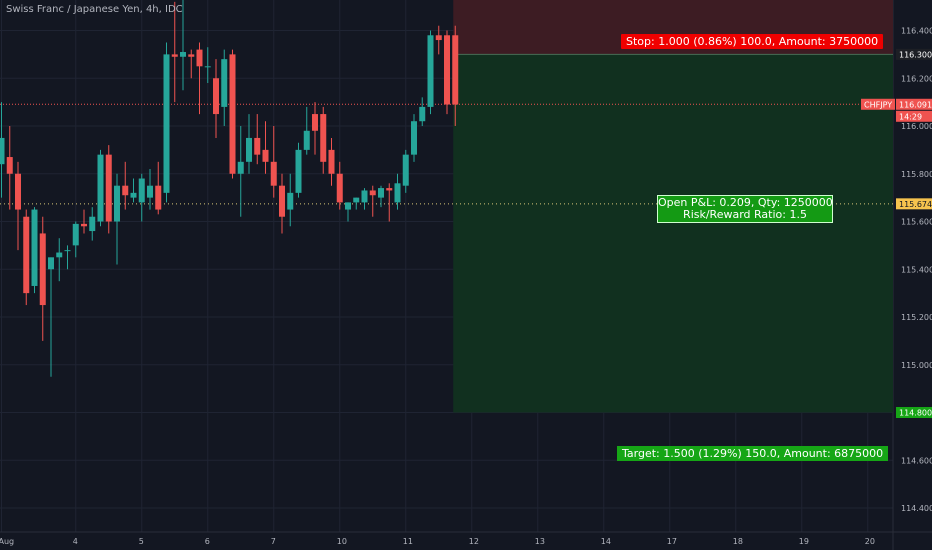  I want to click on y-tick-label: 115.600, so click(916, 222).